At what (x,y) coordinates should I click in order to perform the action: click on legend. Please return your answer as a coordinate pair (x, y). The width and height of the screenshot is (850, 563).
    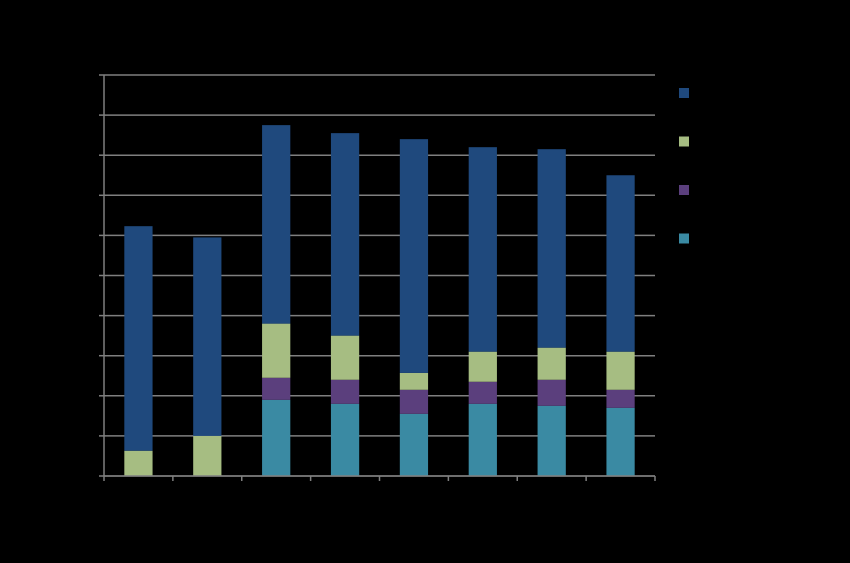
    Looking at the image, I should click on (684, 166).